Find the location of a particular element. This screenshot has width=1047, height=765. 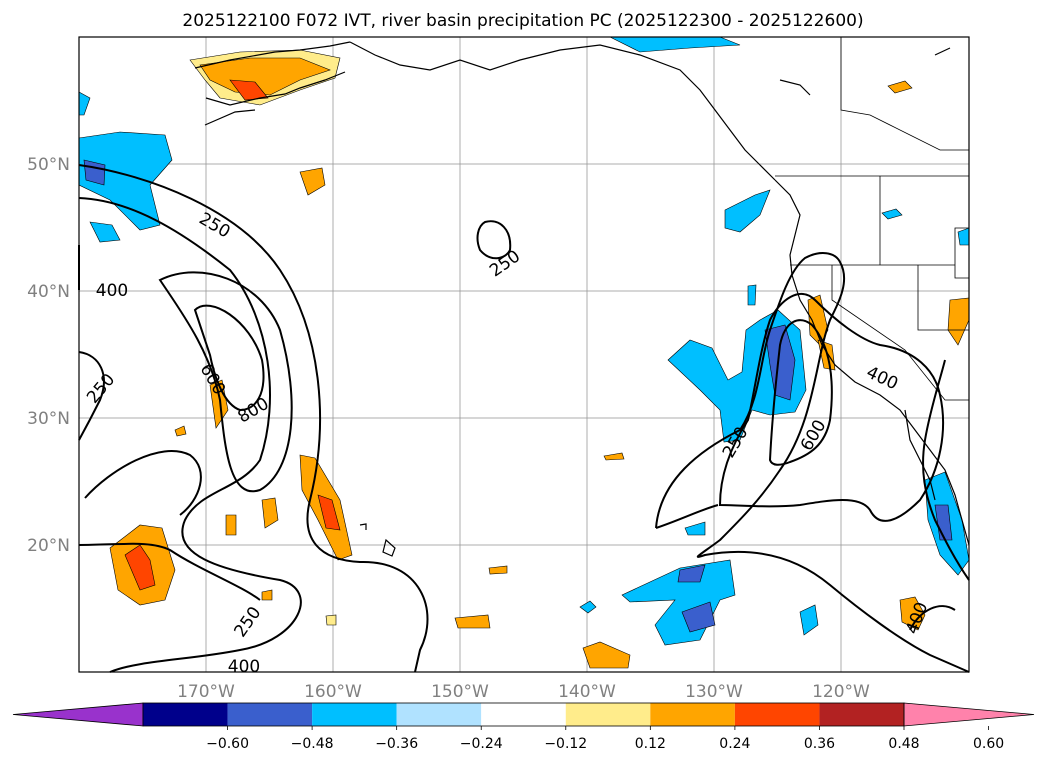

colorbar-tick-label: −0.36 is located at coordinates (396, 744).